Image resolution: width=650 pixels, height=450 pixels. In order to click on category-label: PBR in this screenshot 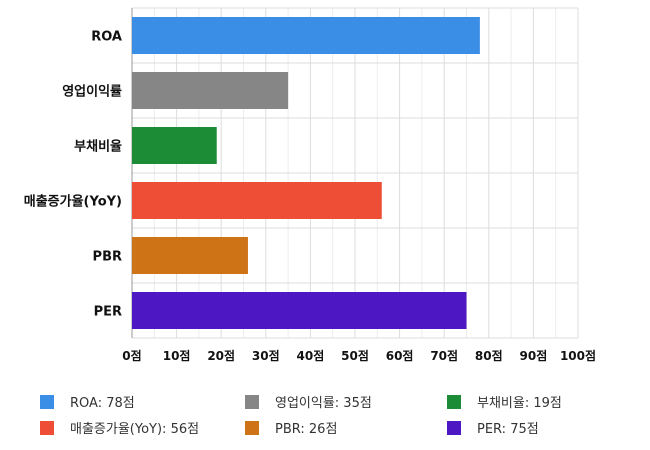, I will do `click(107, 257)`.